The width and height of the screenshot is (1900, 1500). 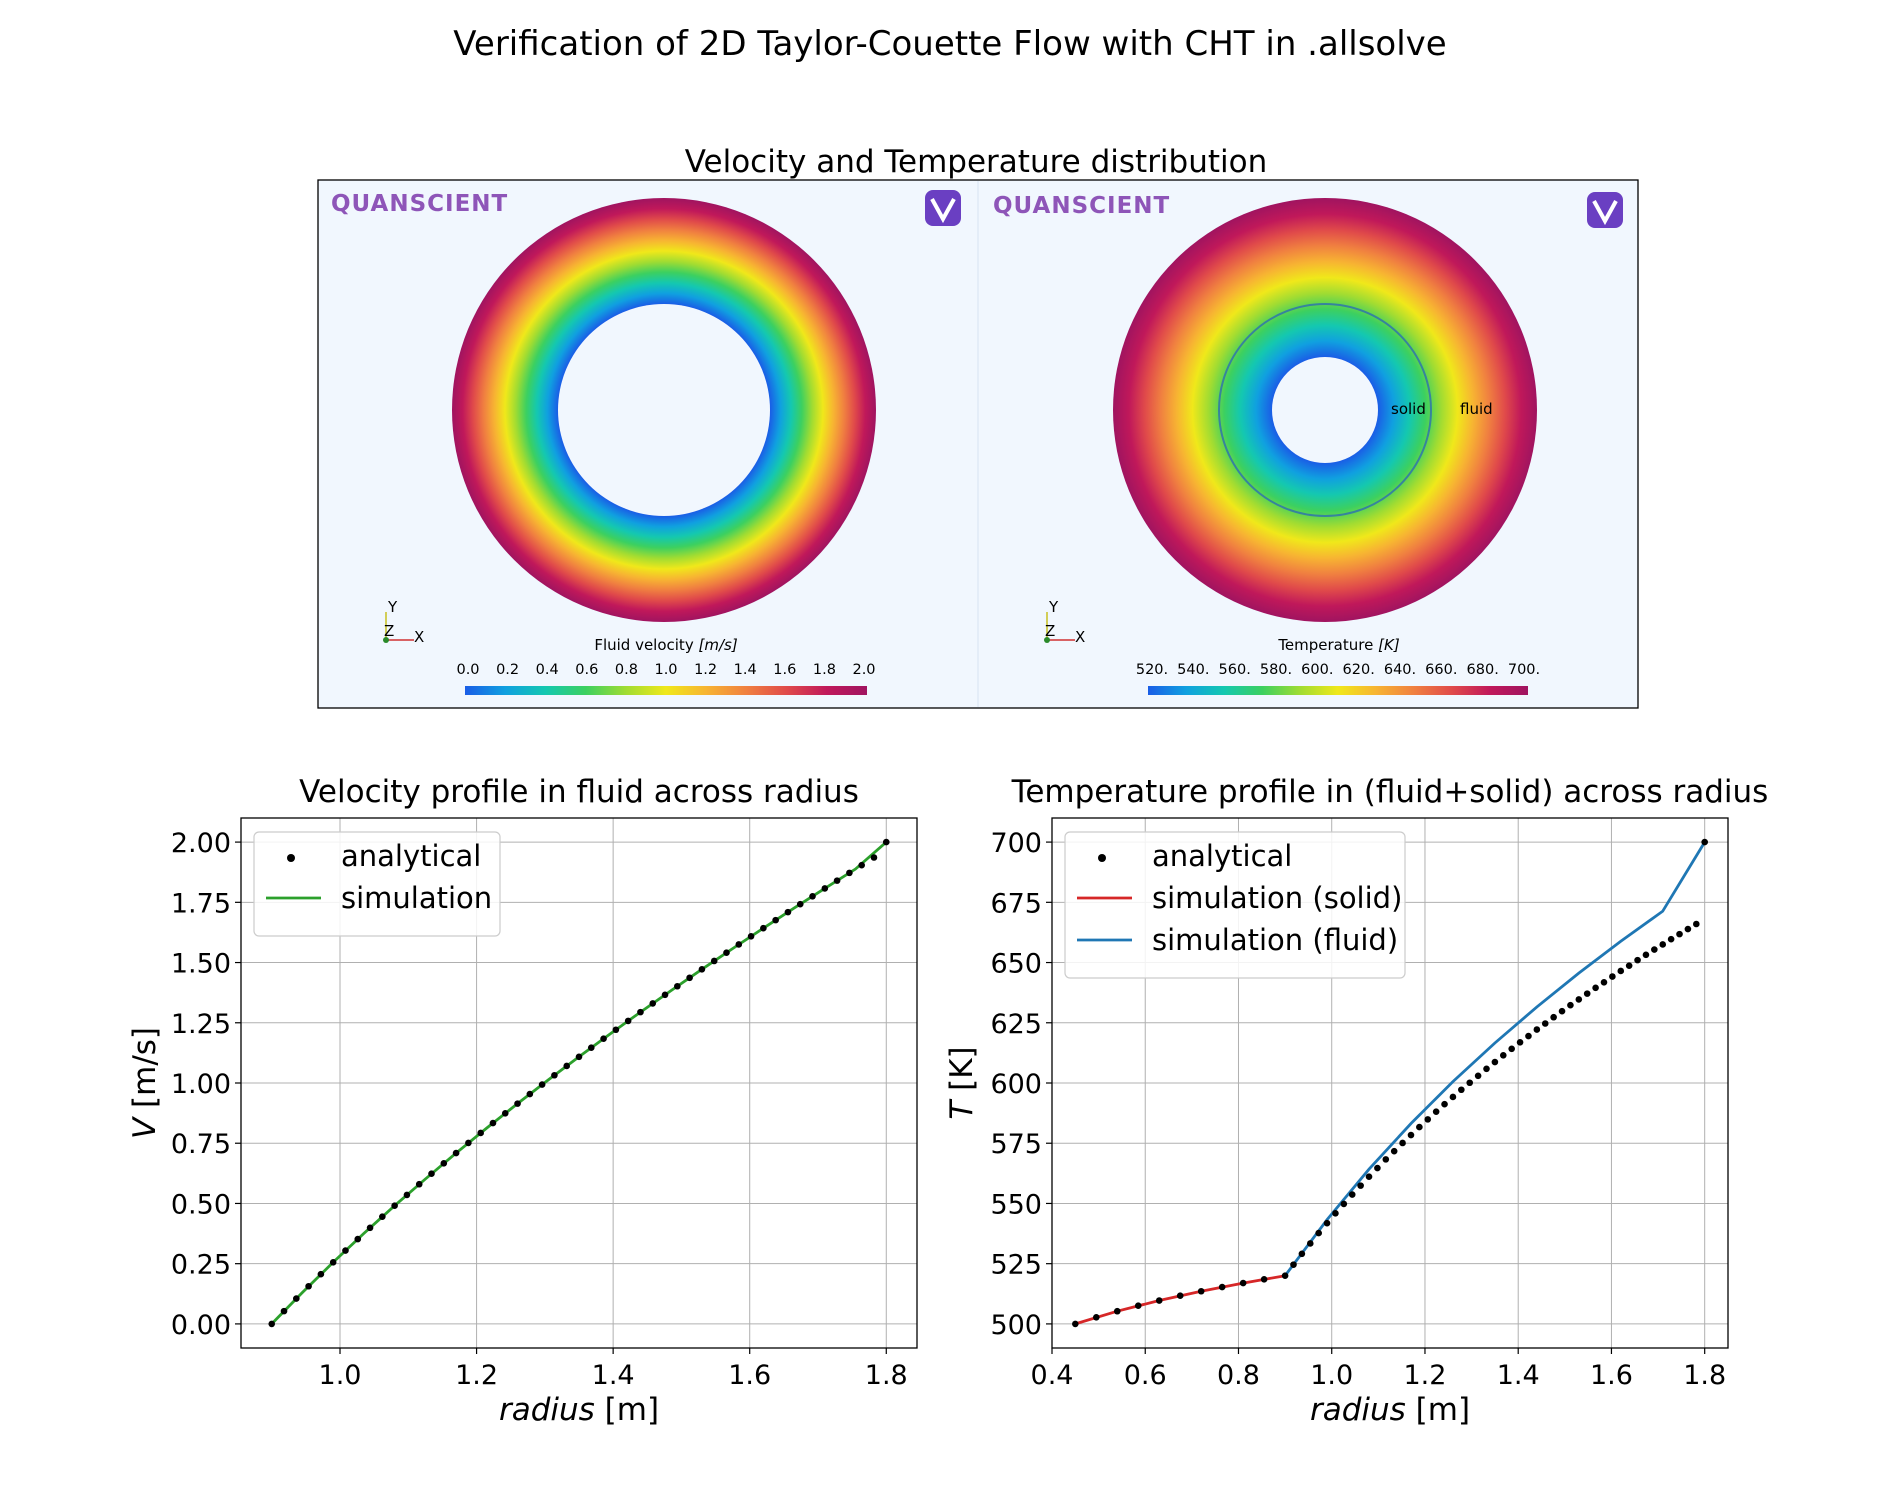 I want to click on y-axis-label: T [K], so click(x=962, y=1082).